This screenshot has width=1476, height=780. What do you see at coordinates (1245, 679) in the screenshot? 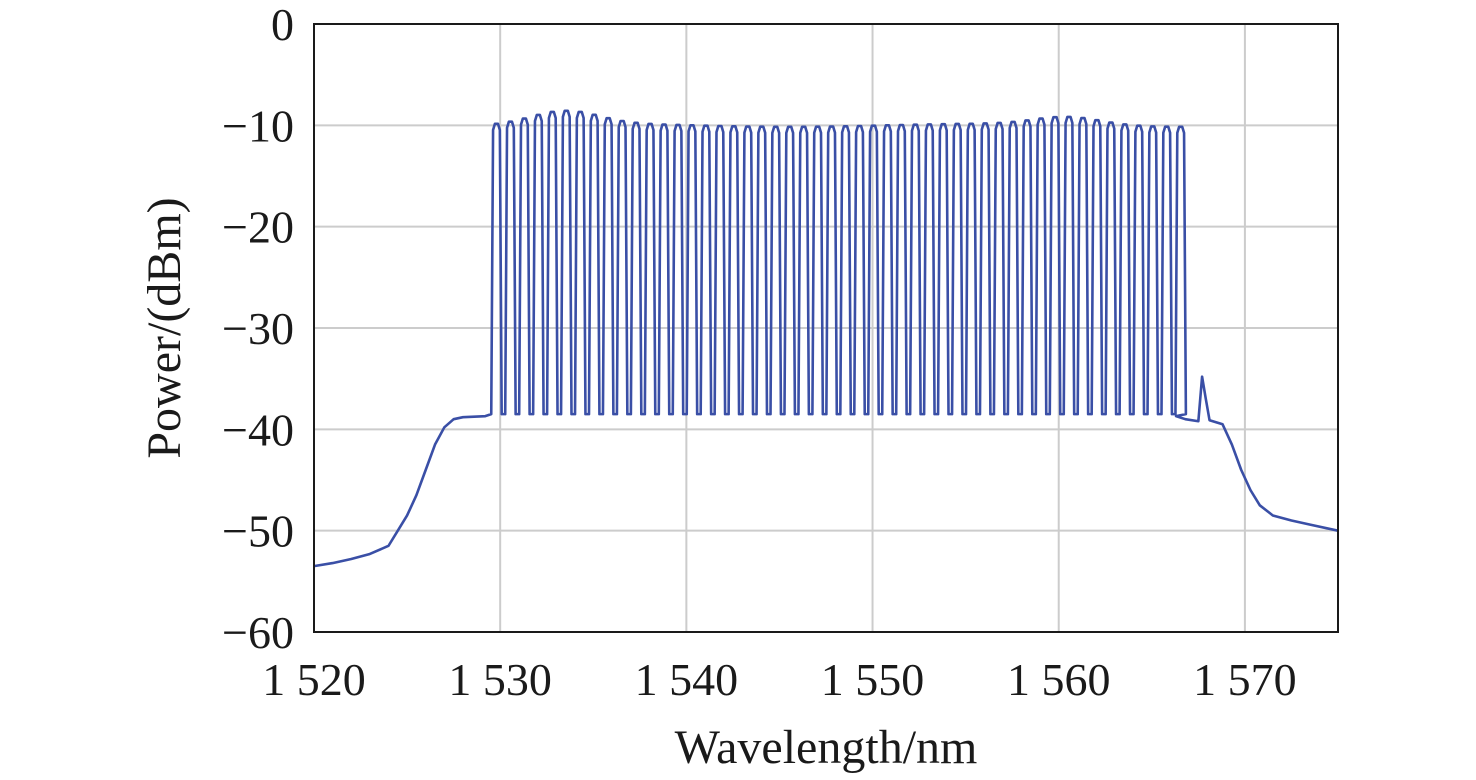
I see `x-tick-label: 1 570` at bounding box center [1245, 679].